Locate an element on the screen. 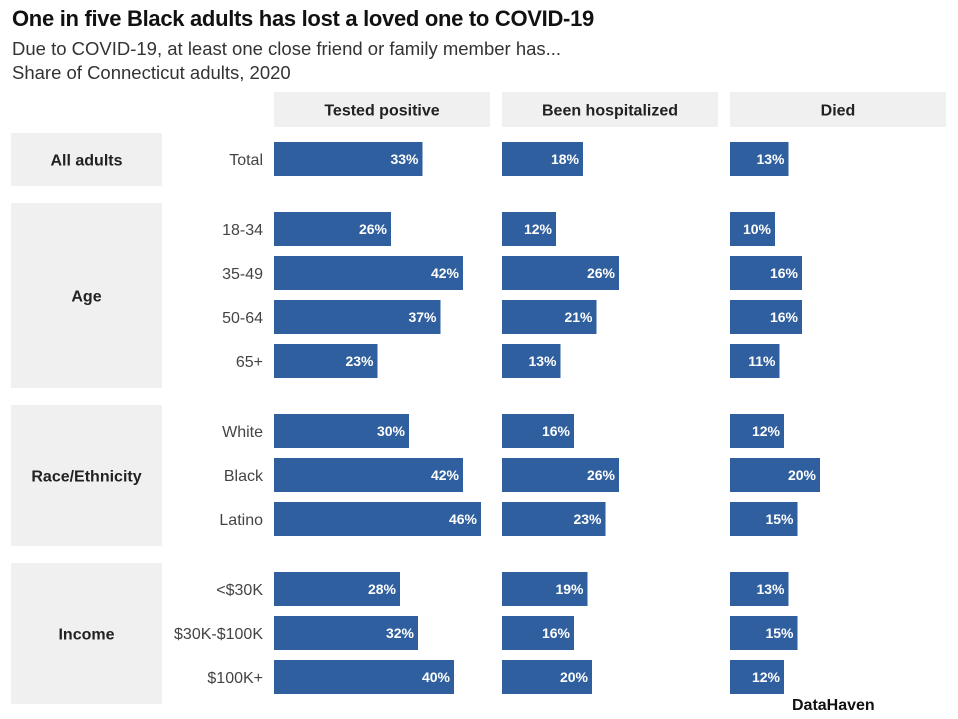 The image size is (958, 719). bar-value-label: 46% is located at coordinates (463, 519).